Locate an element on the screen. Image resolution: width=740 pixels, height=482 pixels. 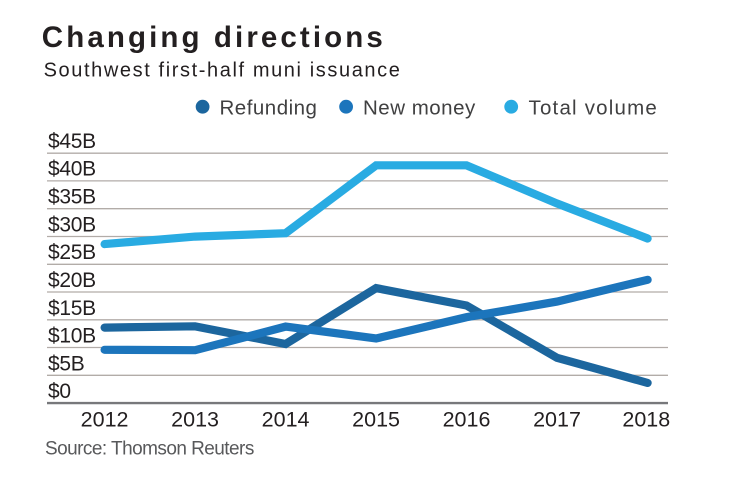
svg-text: Total volume is located at coordinates (593, 107).